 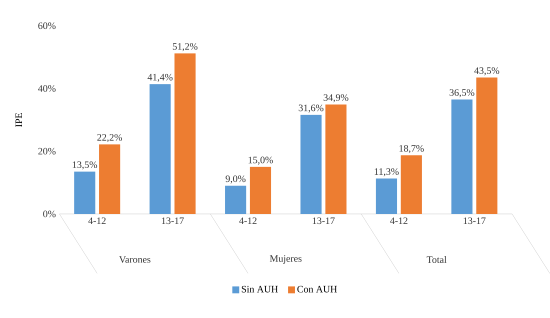 What do you see at coordinates (336, 98) in the screenshot?
I see `data-label: 34,9%` at bounding box center [336, 98].